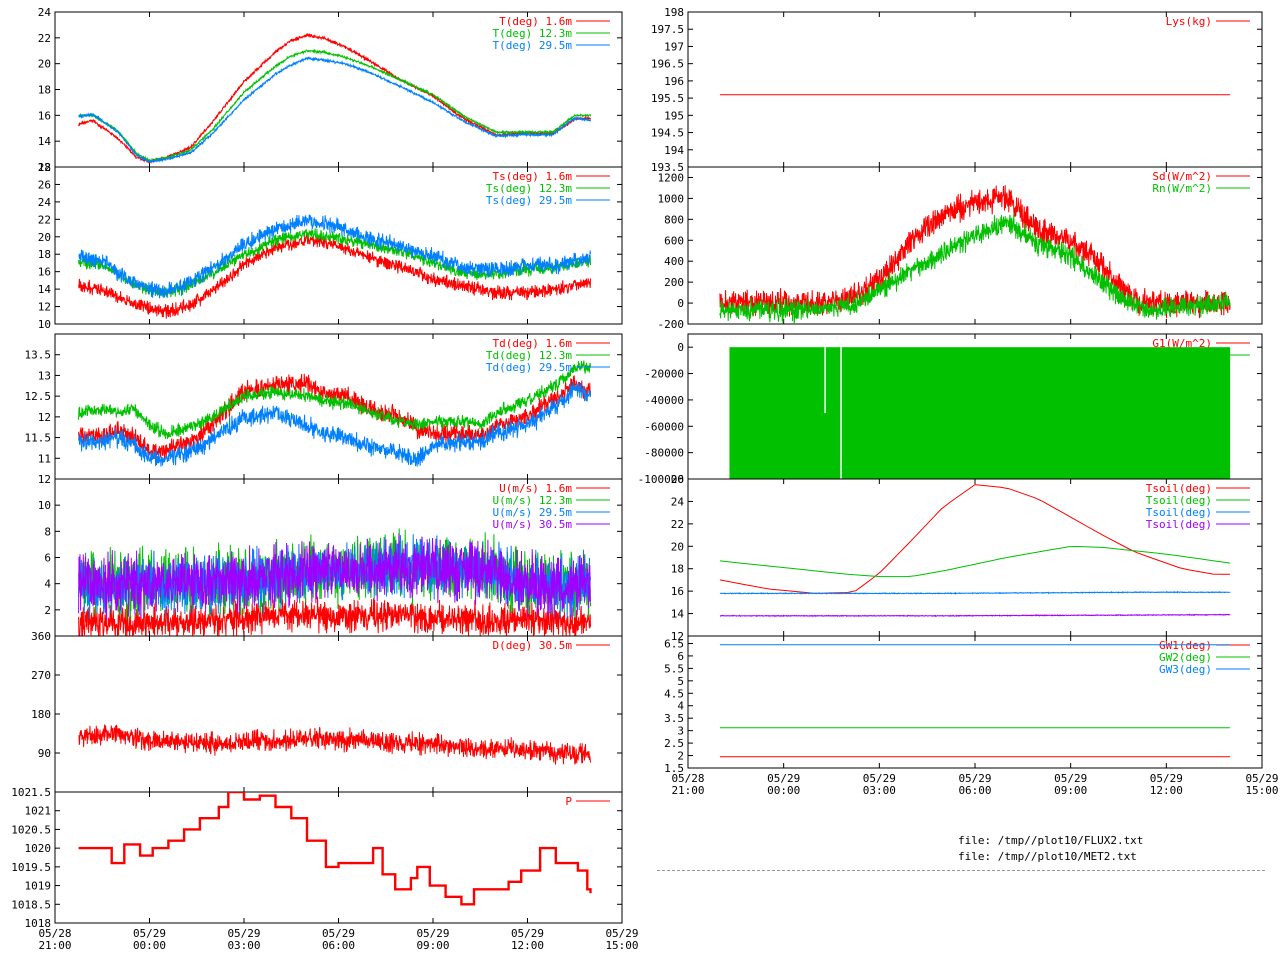 Image resolution: width=1280 pixels, height=960 pixels. What do you see at coordinates (44, 254) in the screenshot?
I see `y-tick-label: 18` at bounding box center [44, 254].